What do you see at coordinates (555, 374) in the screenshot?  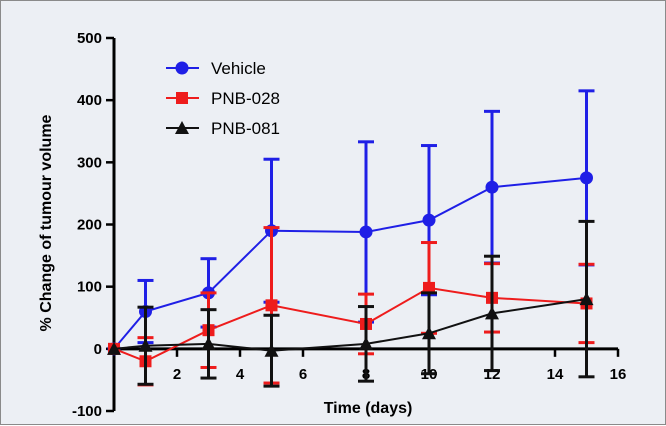 I see `x-tick-label: 14` at bounding box center [555, 374].